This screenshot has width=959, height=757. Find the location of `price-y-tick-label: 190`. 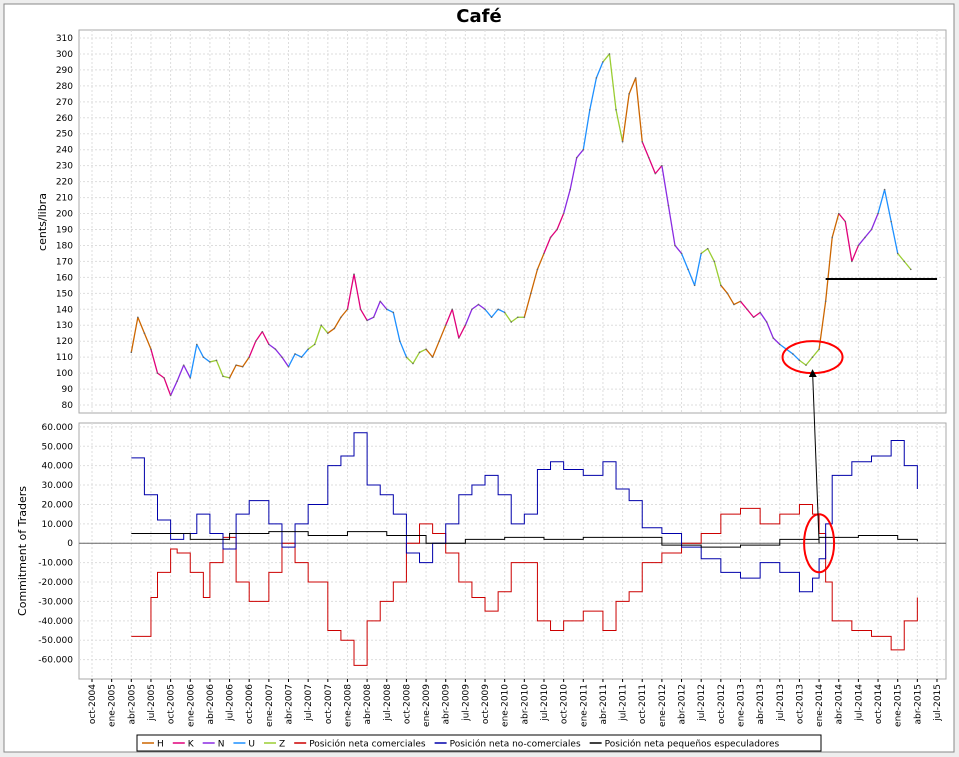

price-y-tick-label: 190 is located at coordinates (64, 230).